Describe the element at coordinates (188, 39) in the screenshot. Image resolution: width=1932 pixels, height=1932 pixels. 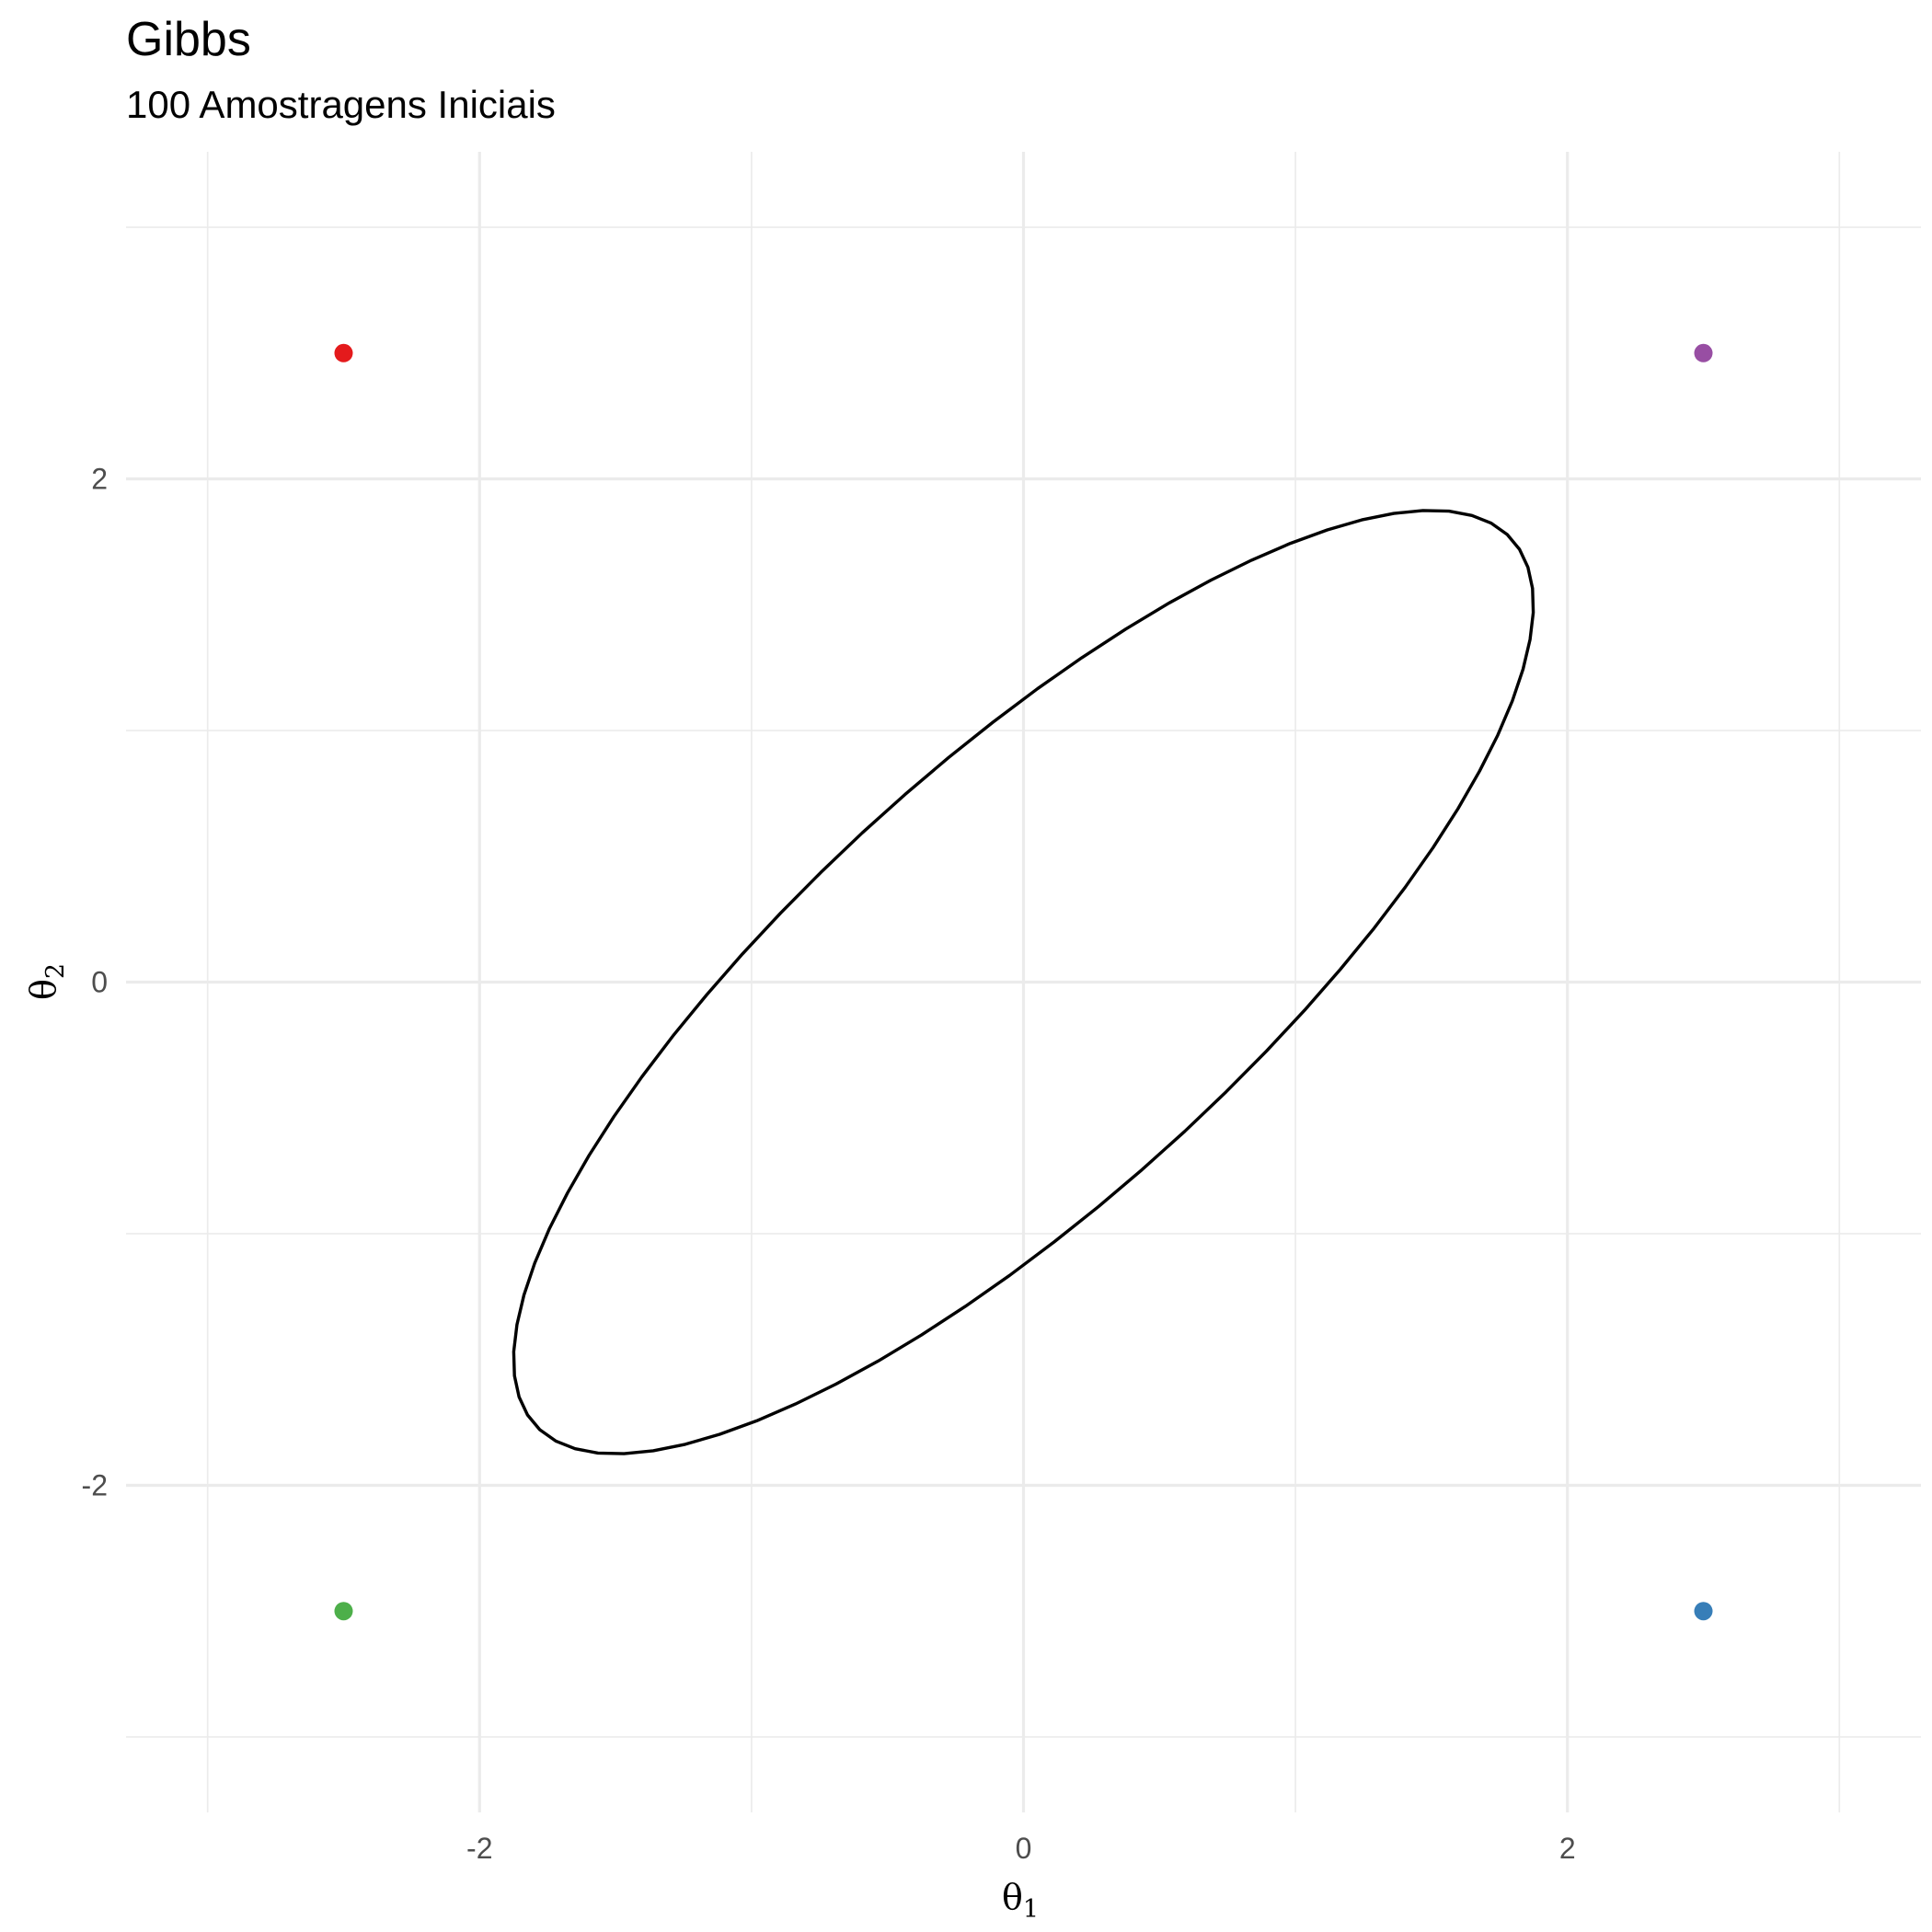
I see `chart-title: Gibbs` at that location.